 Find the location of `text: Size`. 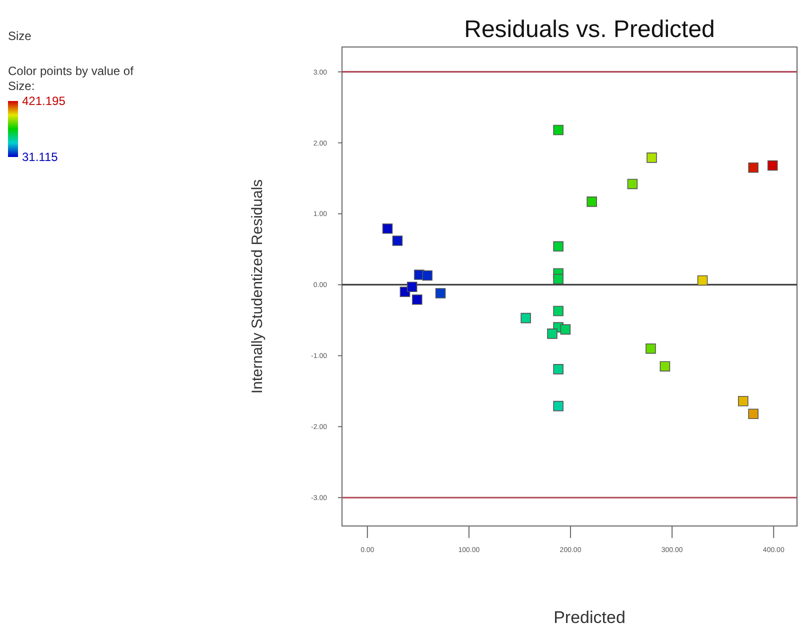

text: Size is located at coordinates (20, 36).